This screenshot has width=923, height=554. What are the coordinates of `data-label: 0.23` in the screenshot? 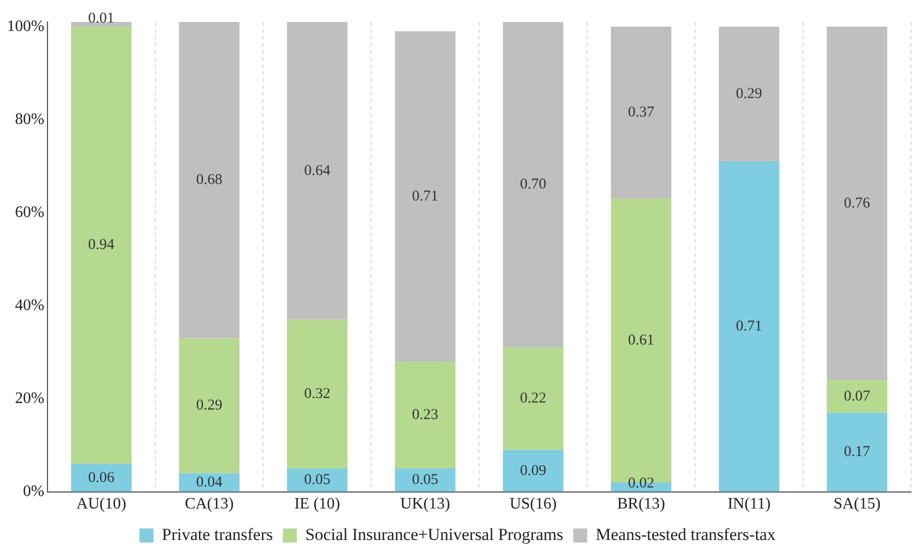 It's located at (425, 414).